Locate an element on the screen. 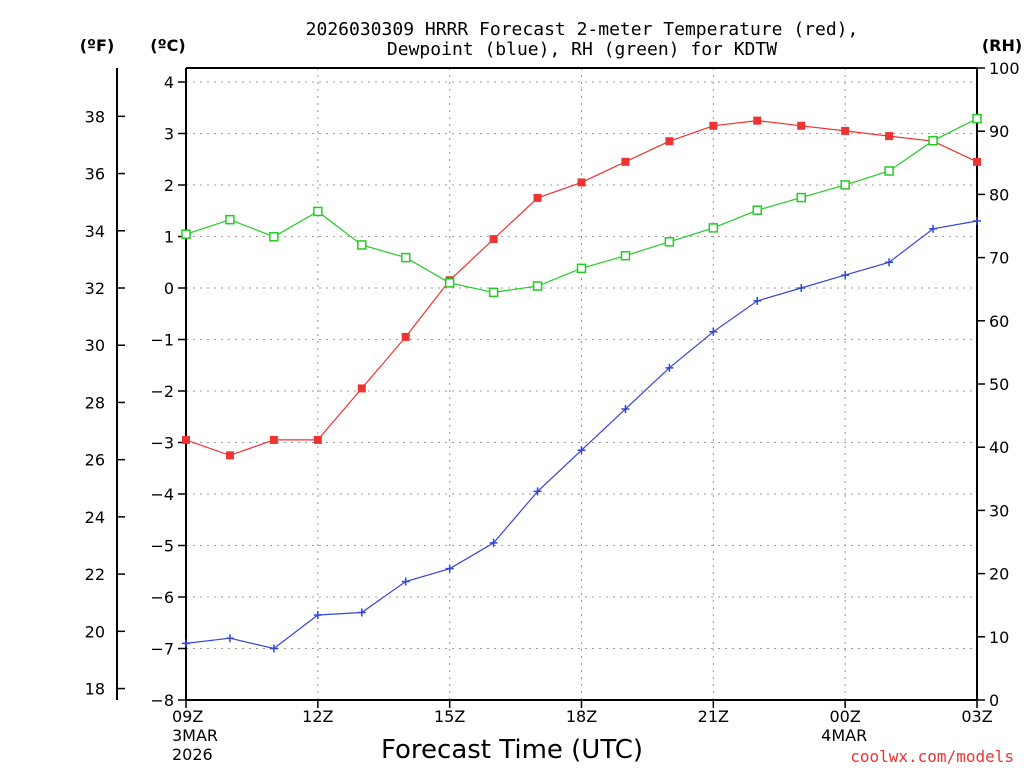  celsius-tick-label: −1 is located at coordinates (162, 340).